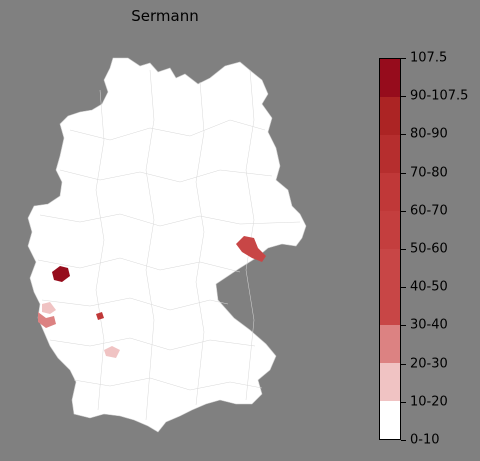 This screenshot has height=461, width=480. Describe the element at coordinates (429, 134) in the screenshot. I see `legend-label: 80-90` at that location.